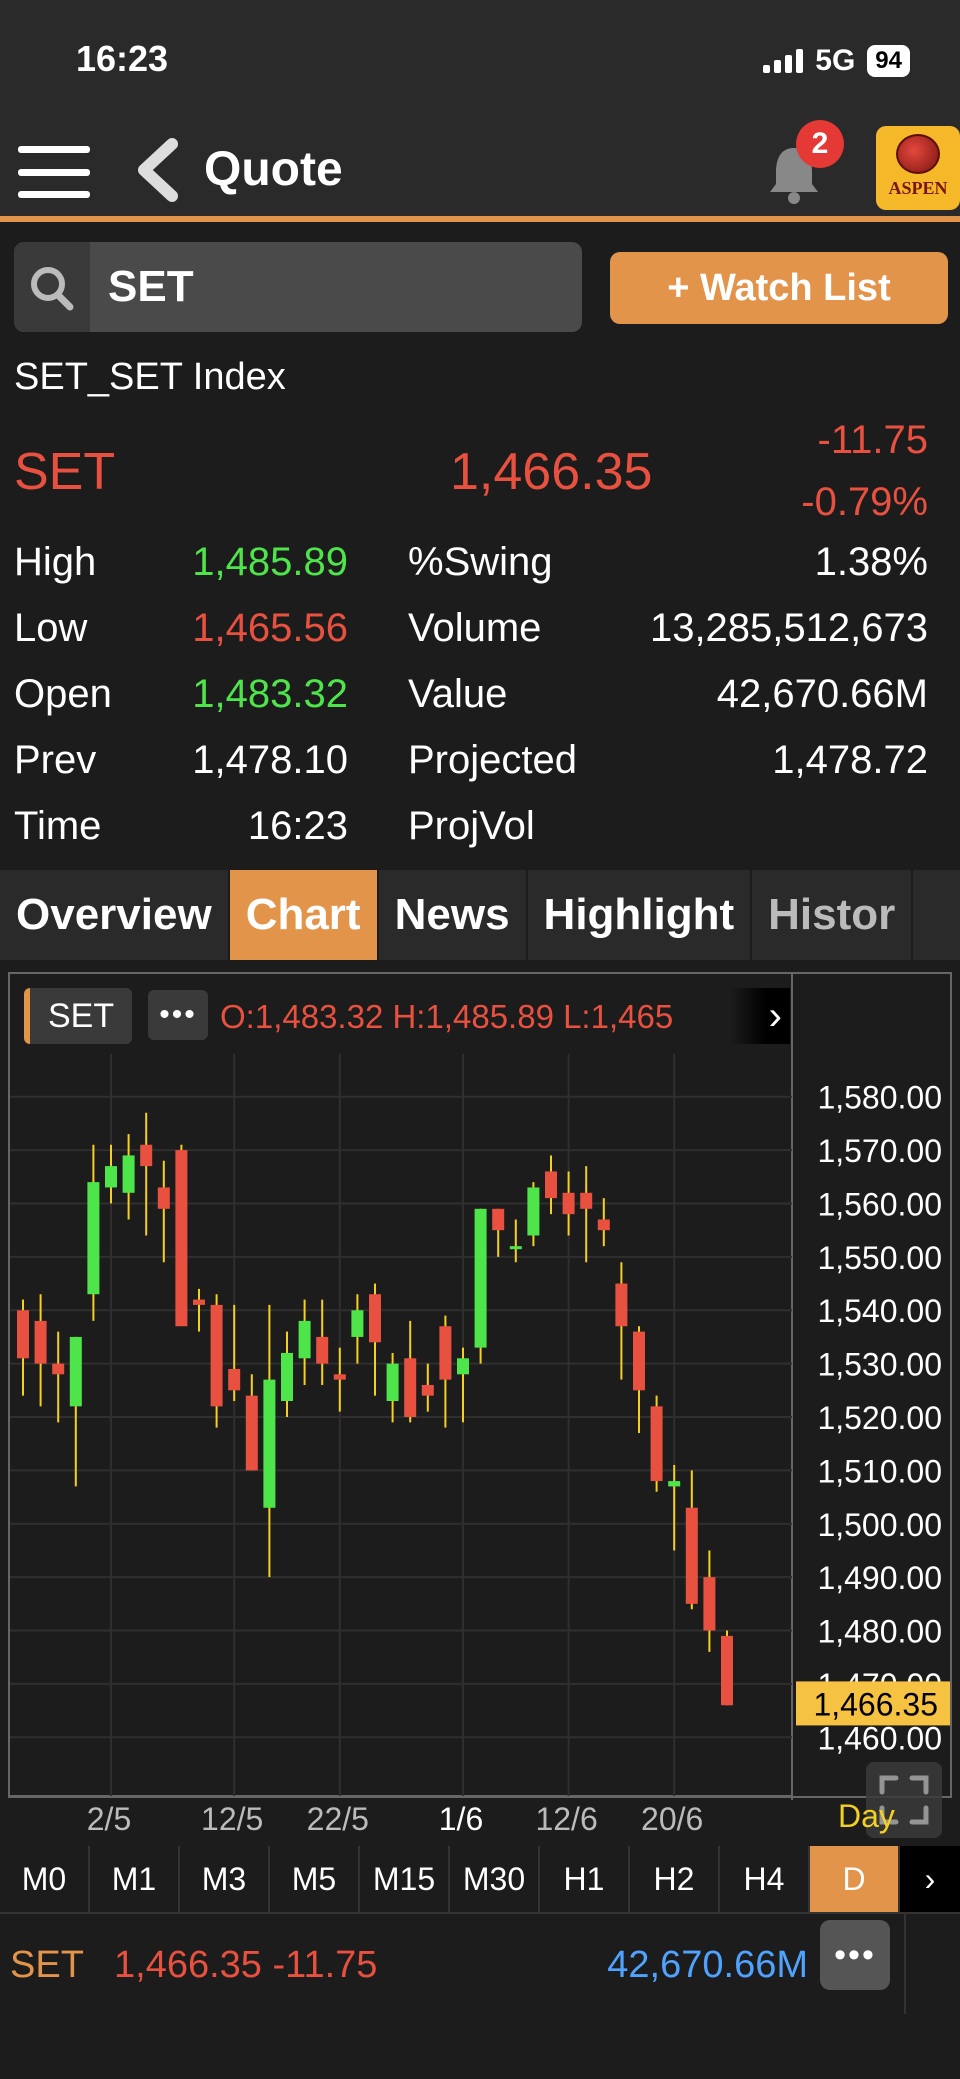 The width and height of the screenshot is (960, 2079). I want to click on stat-label: Low, so click(51, 628).